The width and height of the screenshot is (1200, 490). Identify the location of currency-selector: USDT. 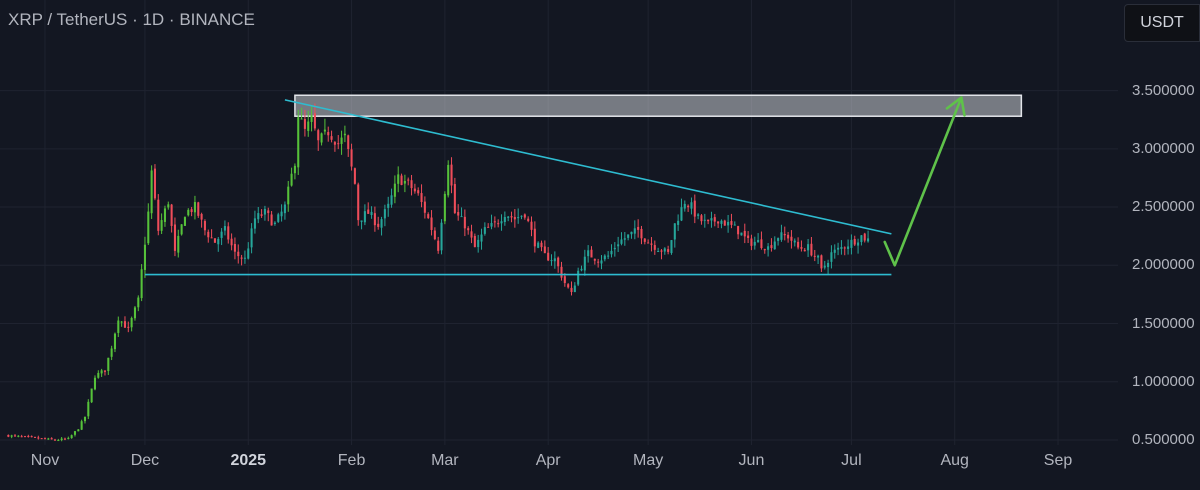
(1162, 23).